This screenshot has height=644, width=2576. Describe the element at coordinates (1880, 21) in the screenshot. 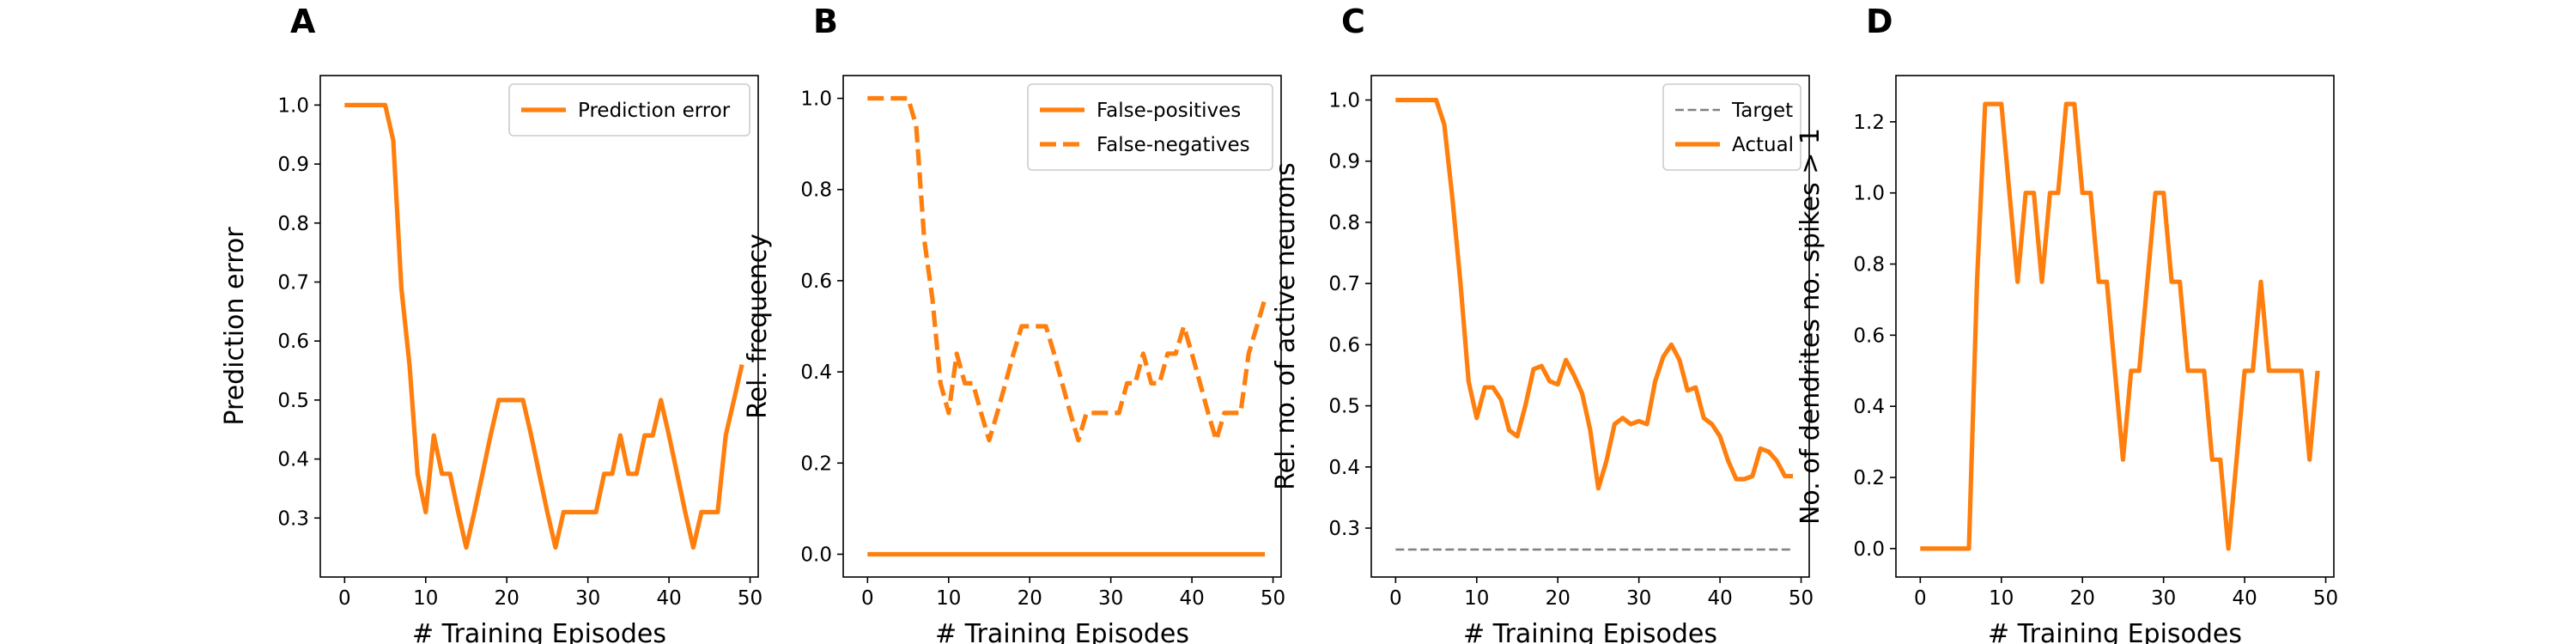

I see `panel-letter: D` at that location.